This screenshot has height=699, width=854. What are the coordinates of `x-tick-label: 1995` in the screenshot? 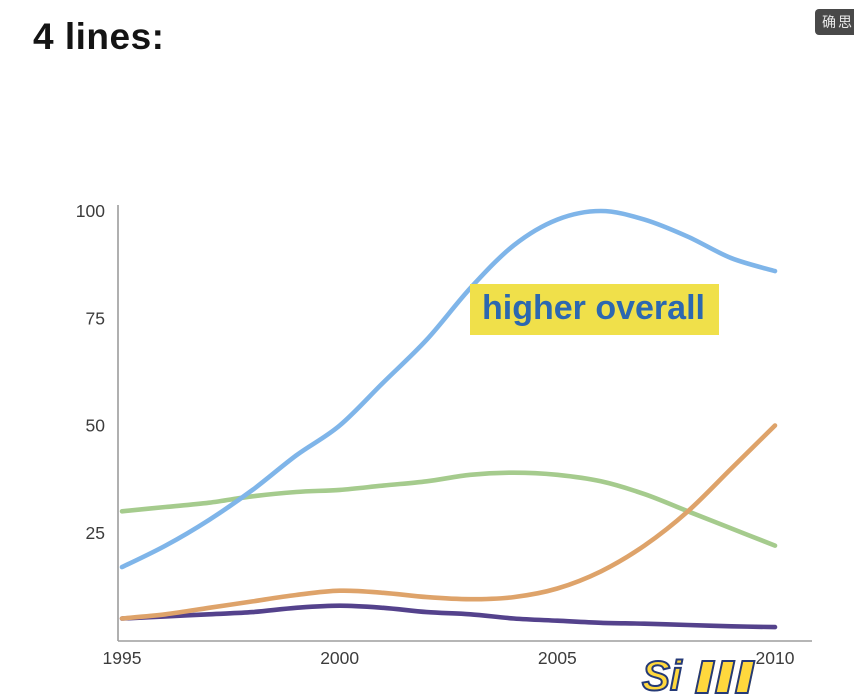 It's located at (122, 658).